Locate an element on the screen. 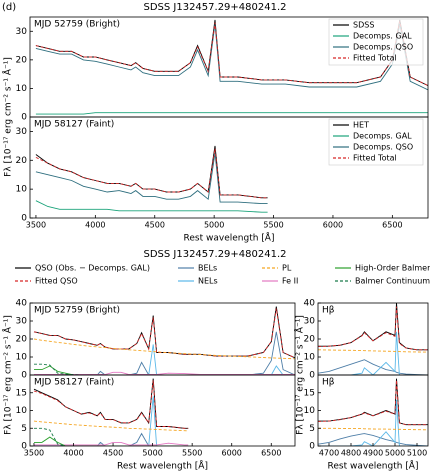 Image resolution: width=430 pixels, height=476 pixels. legend-label: QSO (Obs. − Decomps. GAL) is located at coordinates (92, 268).